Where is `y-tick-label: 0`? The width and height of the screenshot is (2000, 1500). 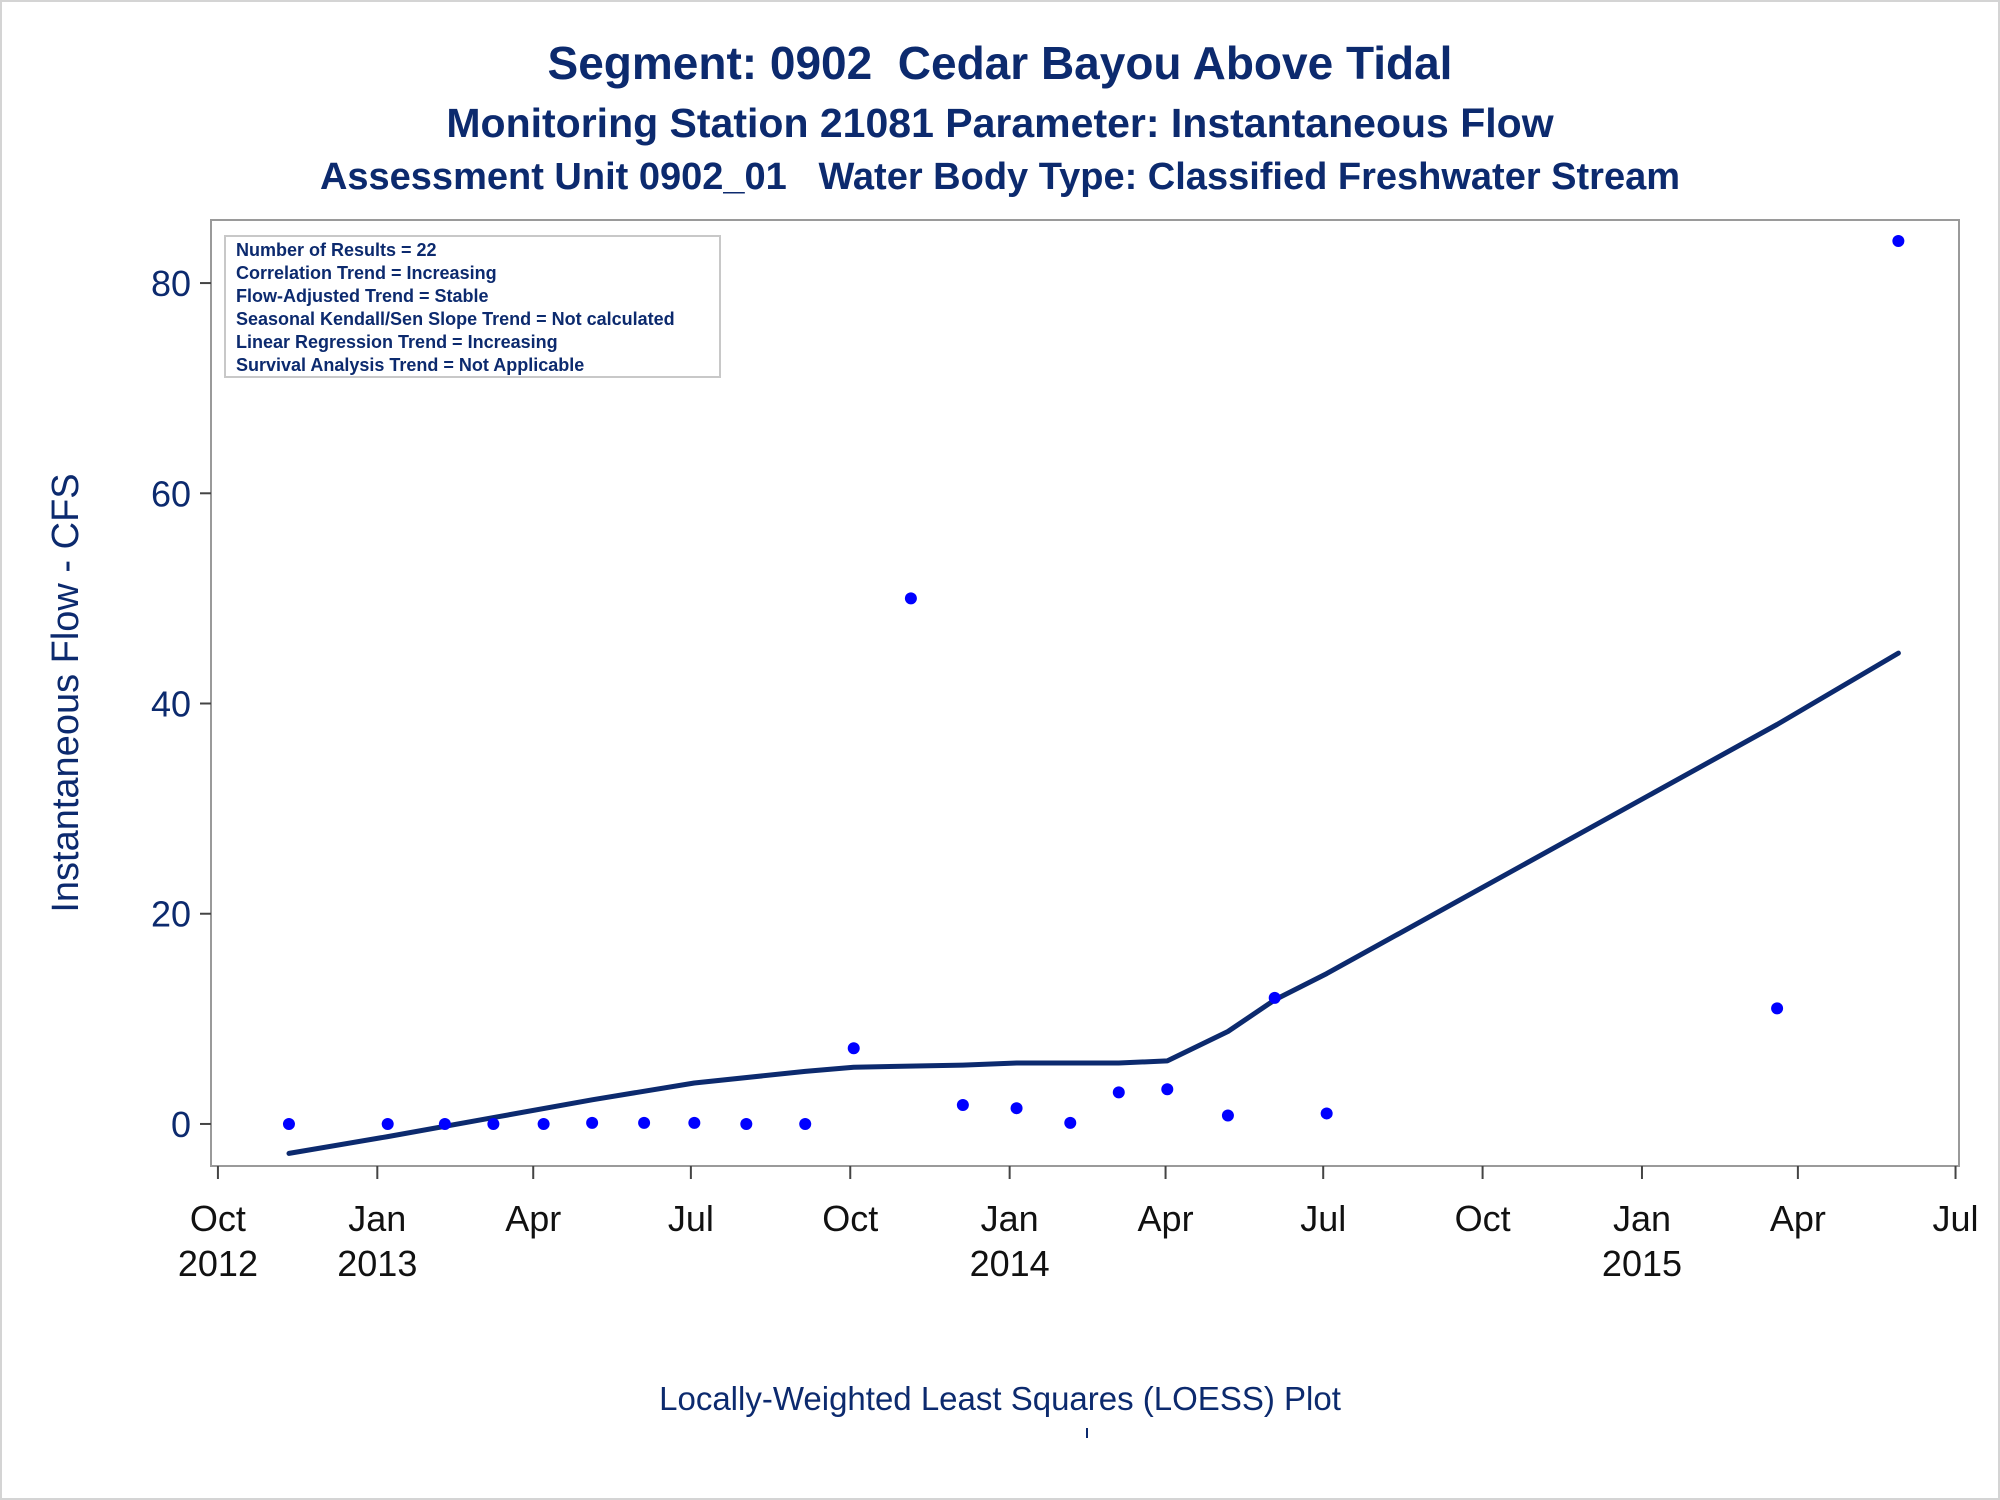
y-tick-label: 0 is located at coordinates (181, 1124).